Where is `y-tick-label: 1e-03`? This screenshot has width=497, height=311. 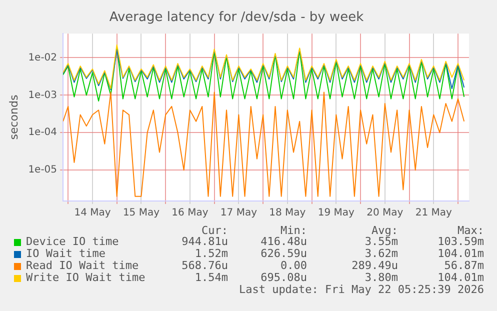 y-tick-label: 1e-03 is located at coordinates (43, 95).